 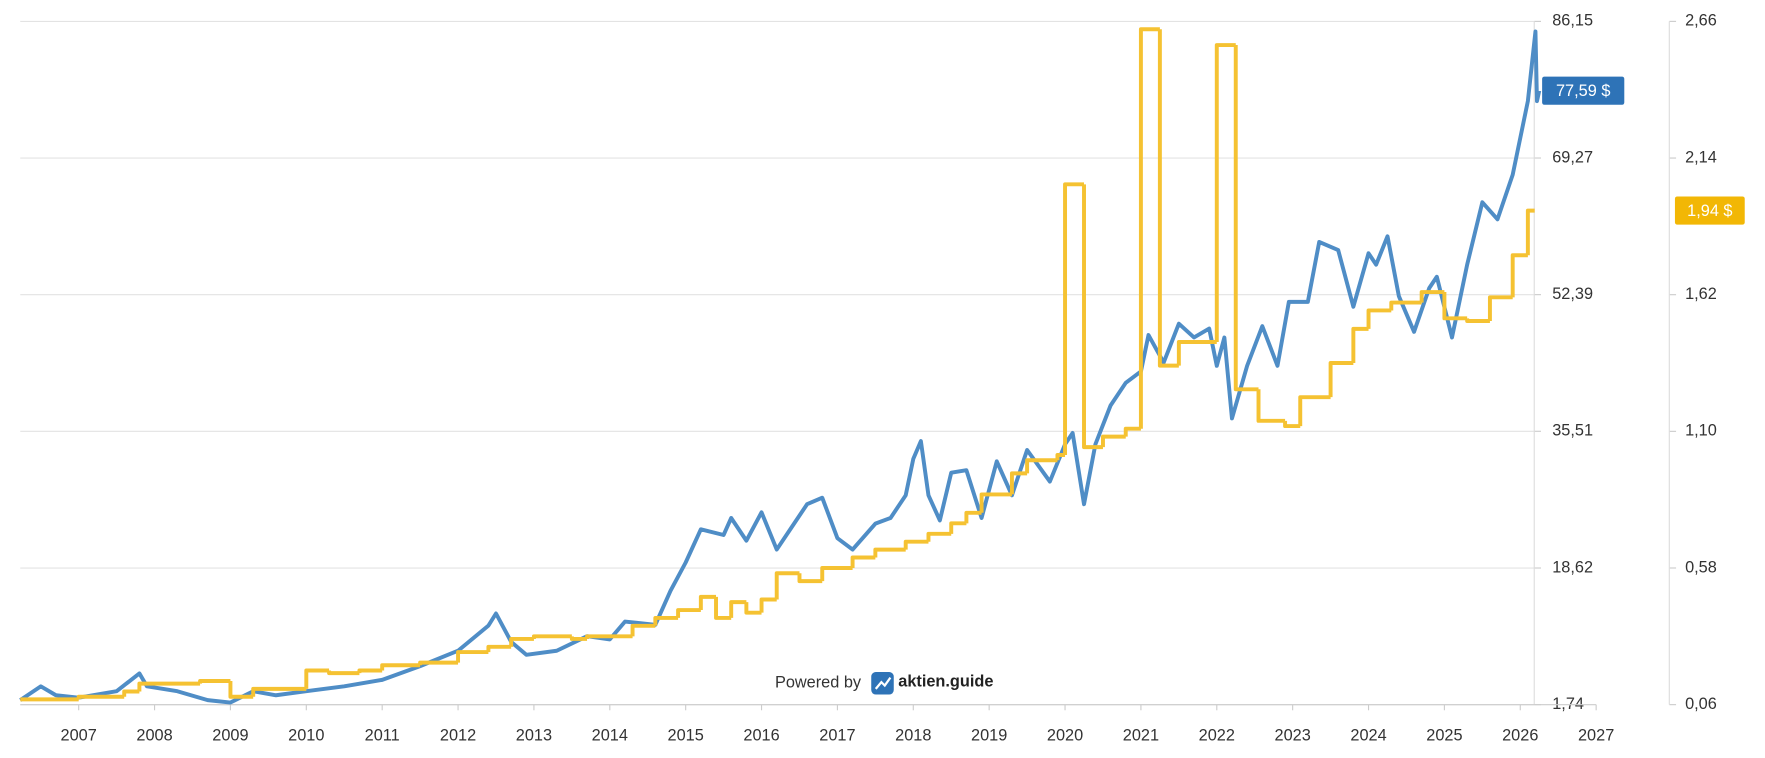 I want to click on x-tick-label: 2010, so click(x=306, y=735).